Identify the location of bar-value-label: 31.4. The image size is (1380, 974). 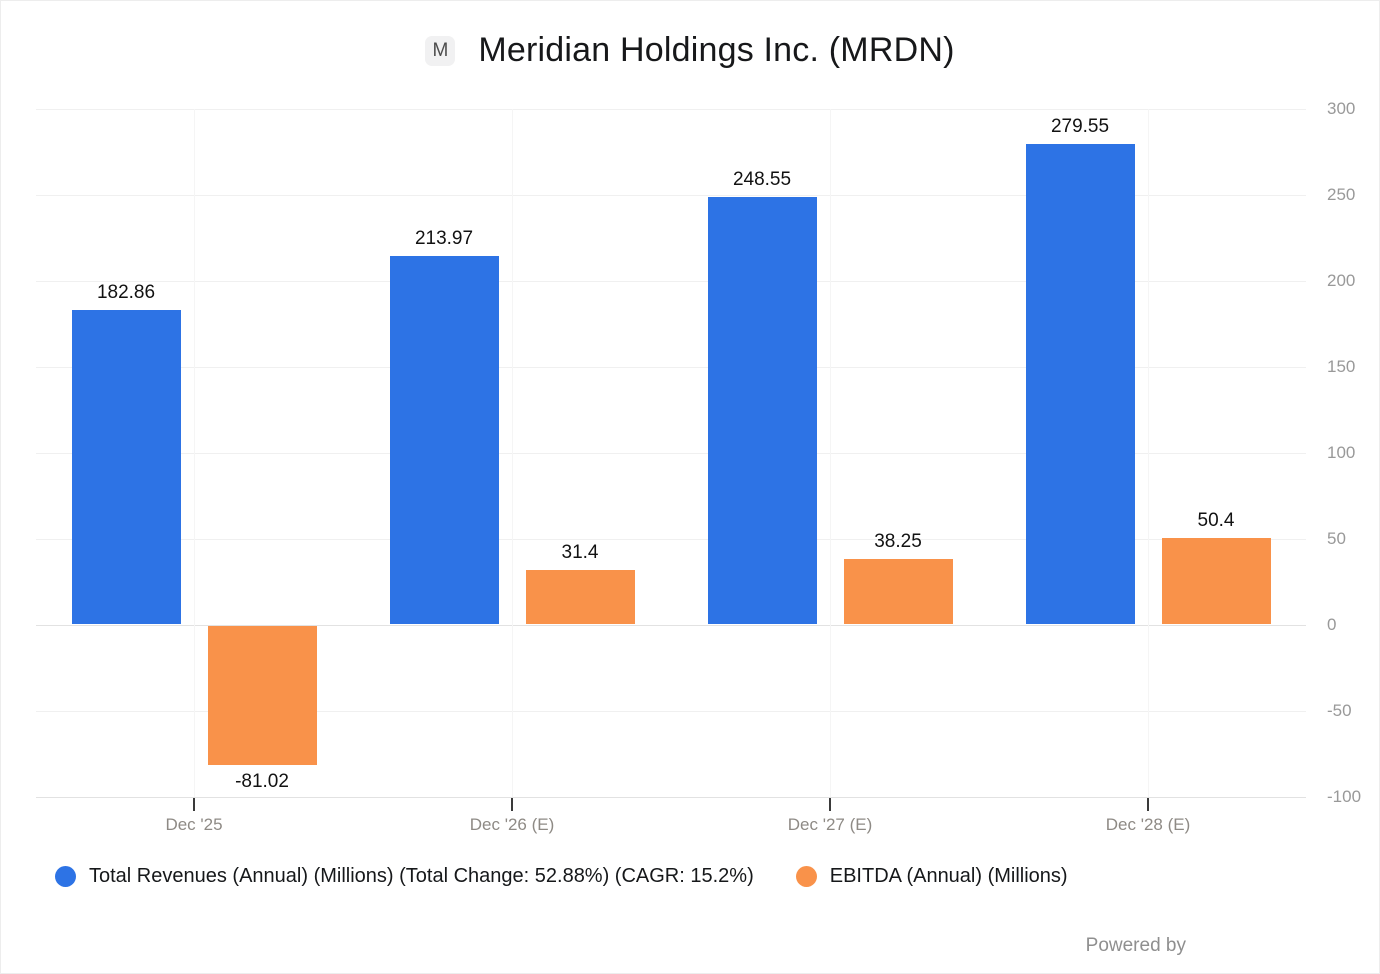
(580, 553).